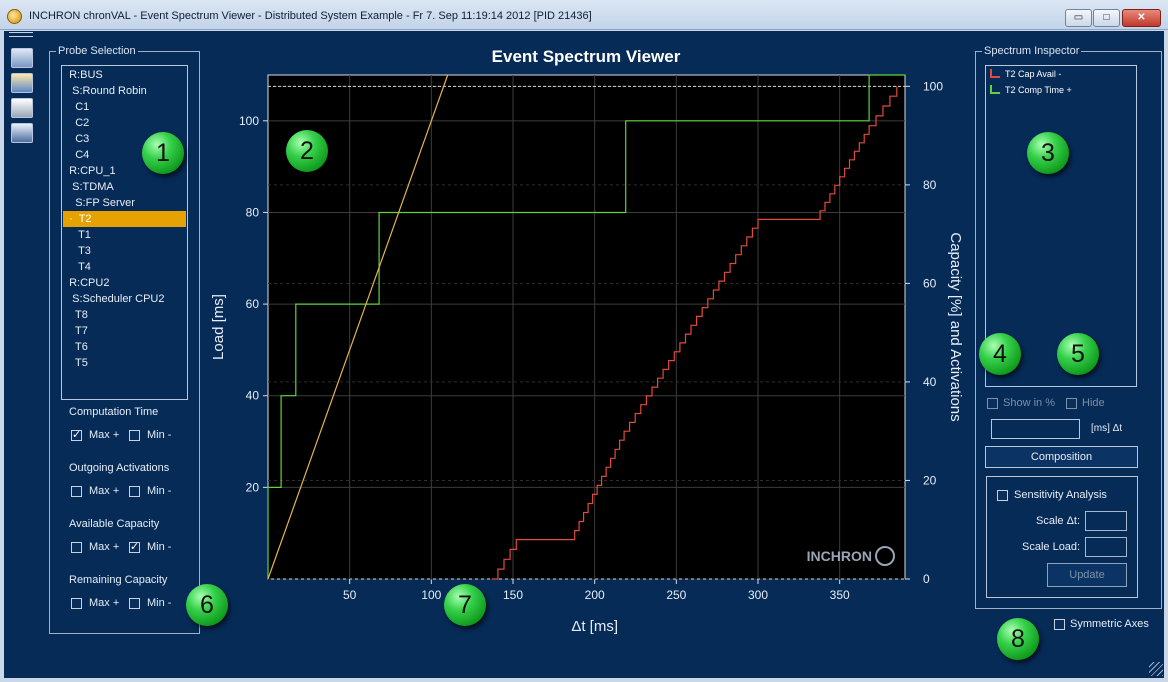 This screenshot has width=1168, height=682. Describe the element at coordinates (995, 73) in the screenshot. I see `red-series-swatch-icon` at that location.